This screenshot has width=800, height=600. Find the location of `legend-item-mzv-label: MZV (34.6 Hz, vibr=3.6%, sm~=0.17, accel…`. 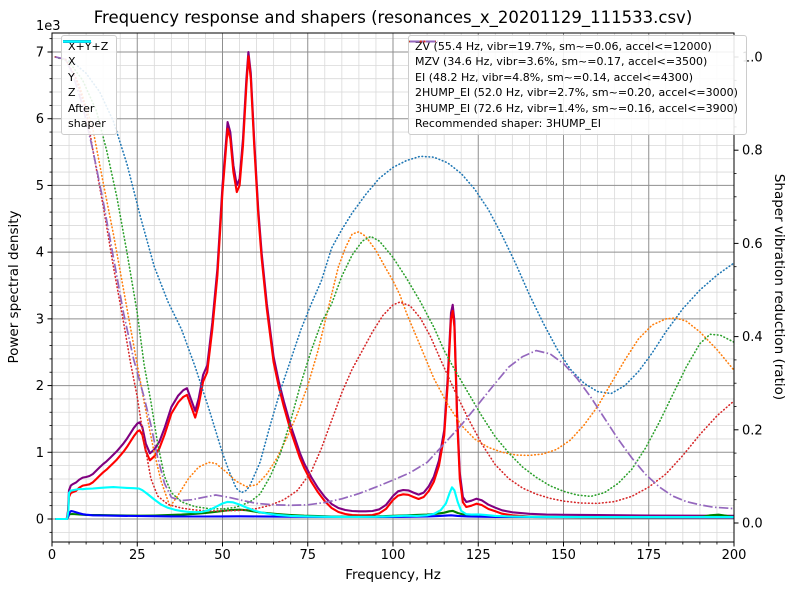

legend-item-mzv-label: MZV (34.6 Hz, vibr=3.6%, sm~=0.17, accel… is located at coordinates (561, 62).